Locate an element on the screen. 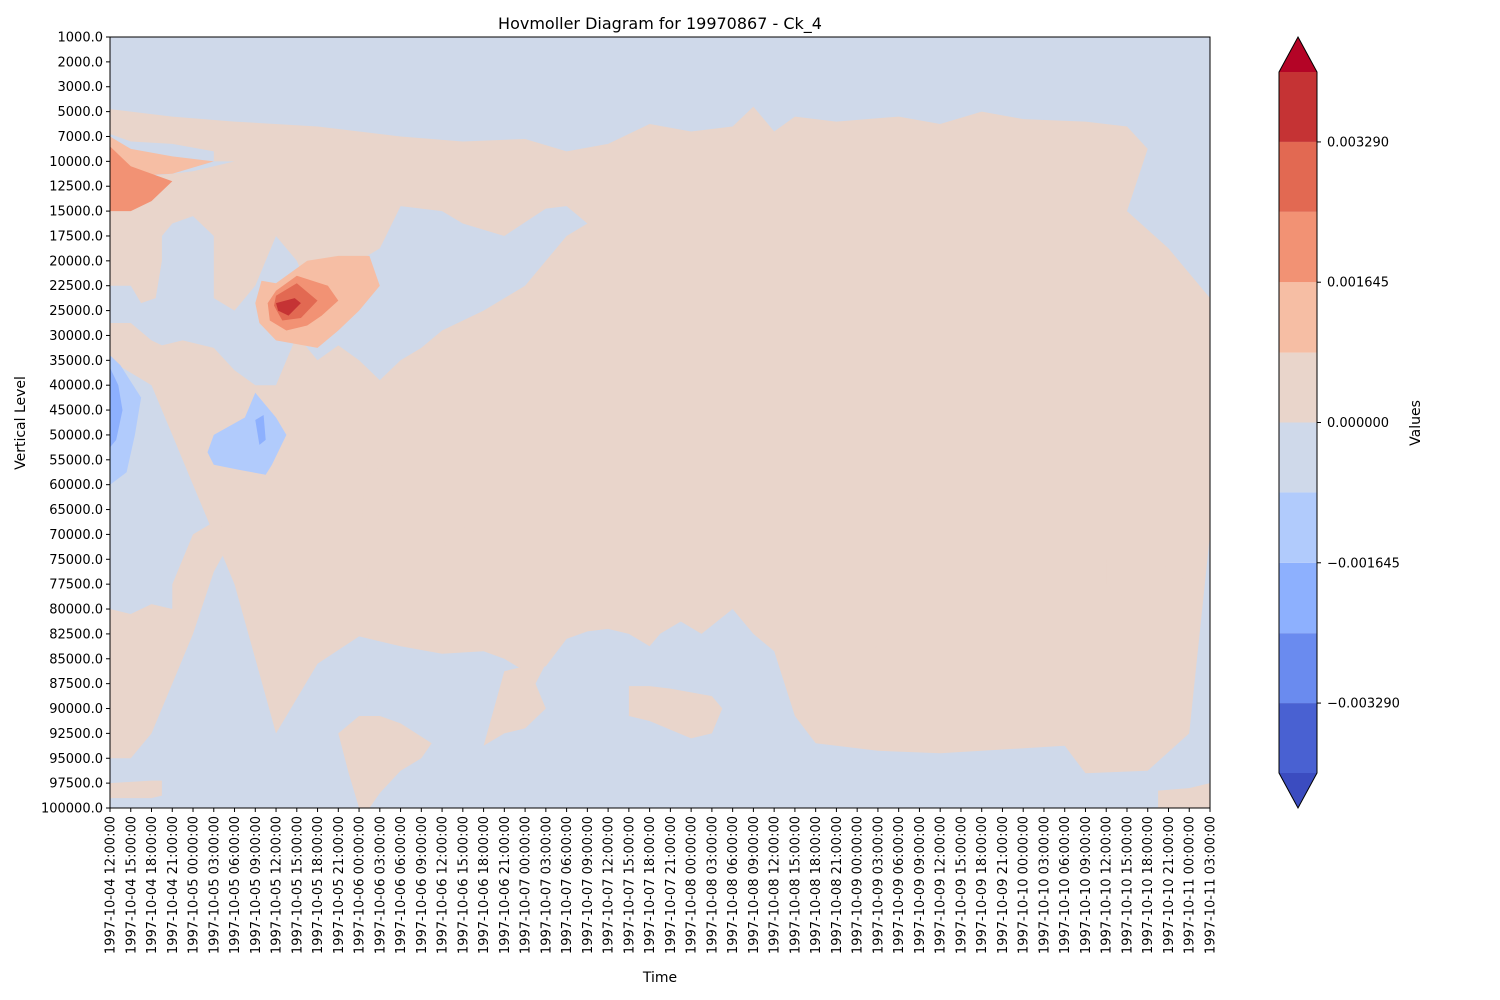 The width and height of the screenshot is (1500, 1000). y-tick-label: 95000.0 is located at coordinates (76, 759).